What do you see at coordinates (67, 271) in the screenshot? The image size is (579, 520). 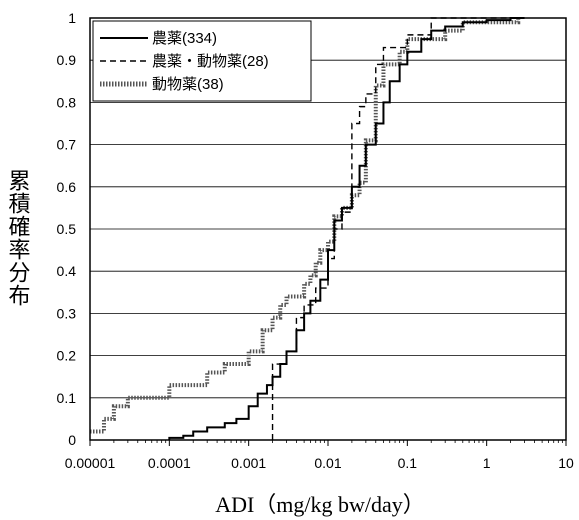 I see `y-tick-label: 0.4` at bounding box center [67, 271].